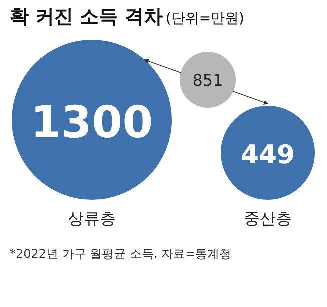 The width and height of the screenshot is (327, 307). Describe the element at coordinates (121, 254) in the screenshot. I see `text: *2022년 가구 월평균 소득. 자료=통계청` at that location.